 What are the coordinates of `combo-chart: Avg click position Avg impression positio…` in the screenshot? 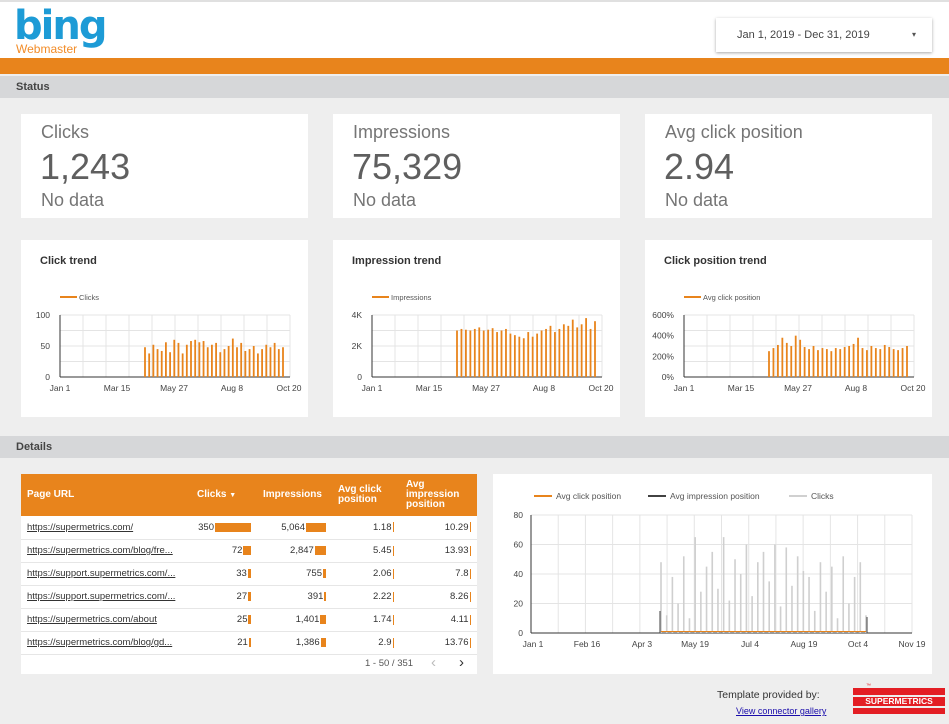 It's located at (712, 574).